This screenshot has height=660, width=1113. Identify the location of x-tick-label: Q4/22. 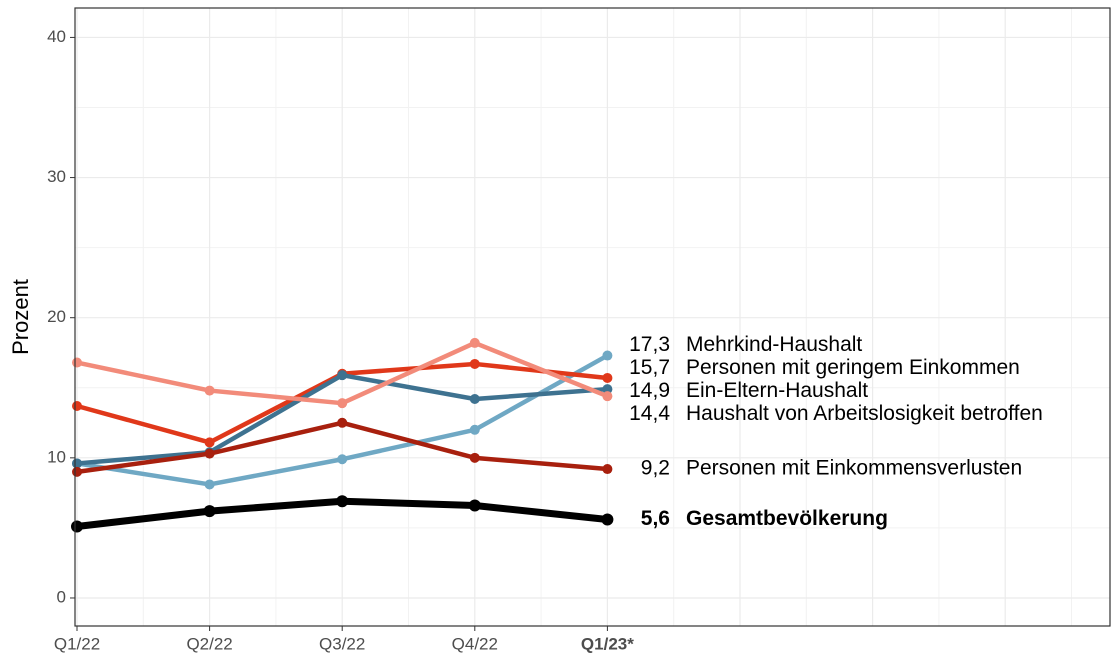
(475, 643).